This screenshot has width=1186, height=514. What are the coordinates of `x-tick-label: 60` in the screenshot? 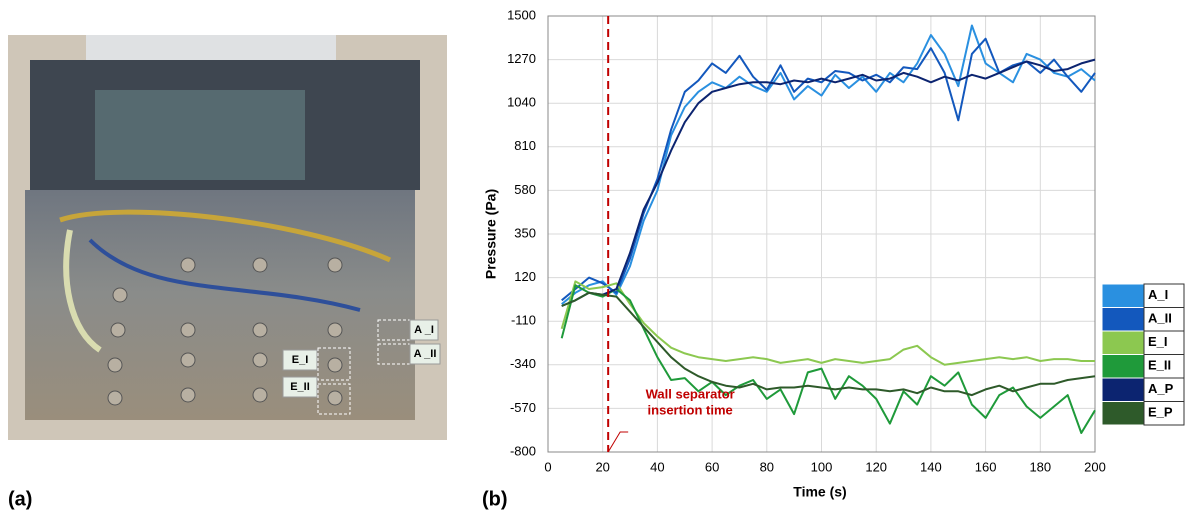 It's located at (712, 466).